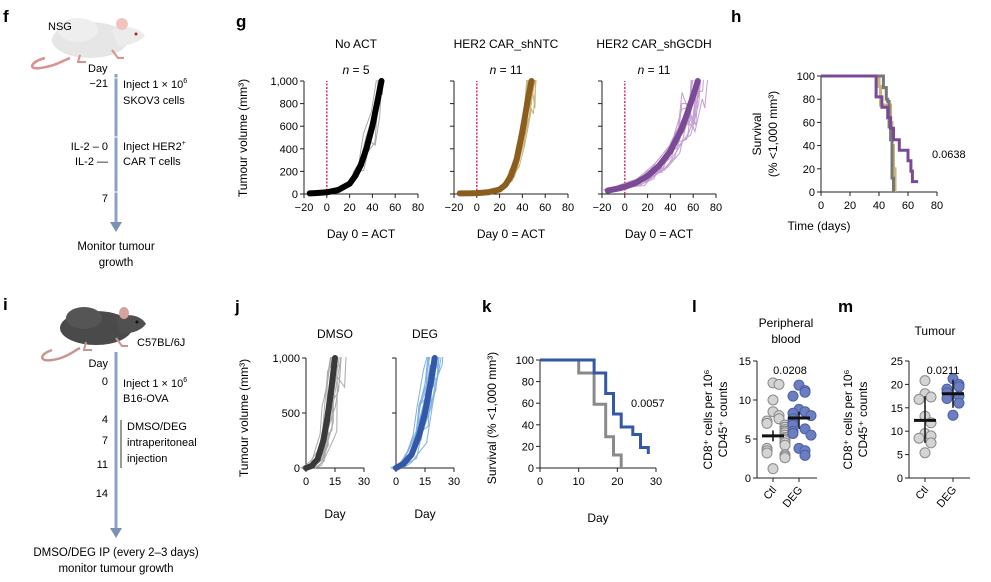 The width and height of the screenshot is (991, 582). I want to click on event-skov3-cells: SKOV3 cells, so click(154, 101).